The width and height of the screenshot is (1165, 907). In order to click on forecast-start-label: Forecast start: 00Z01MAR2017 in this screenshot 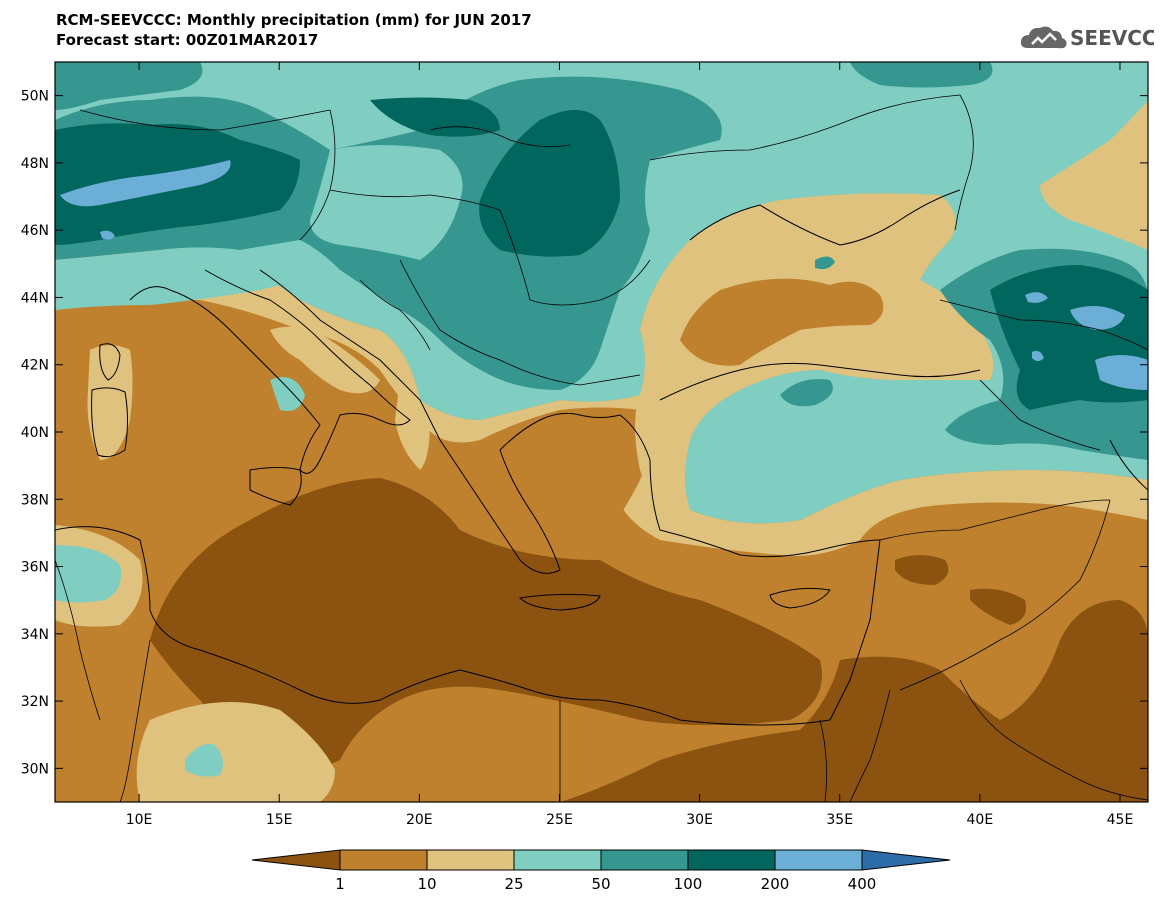, I will do `click(187, 40)`.